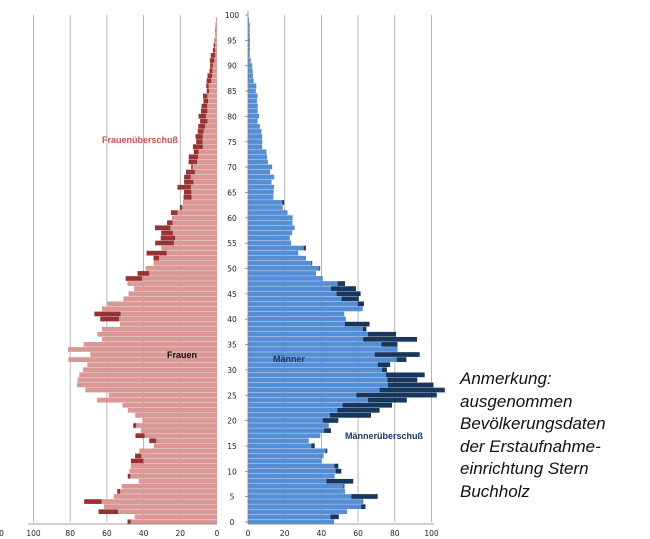  What do you see at coordinates (232, 522) in the screenshot?
I see `age-tick-label: 0` at bounding box center [232, 522].